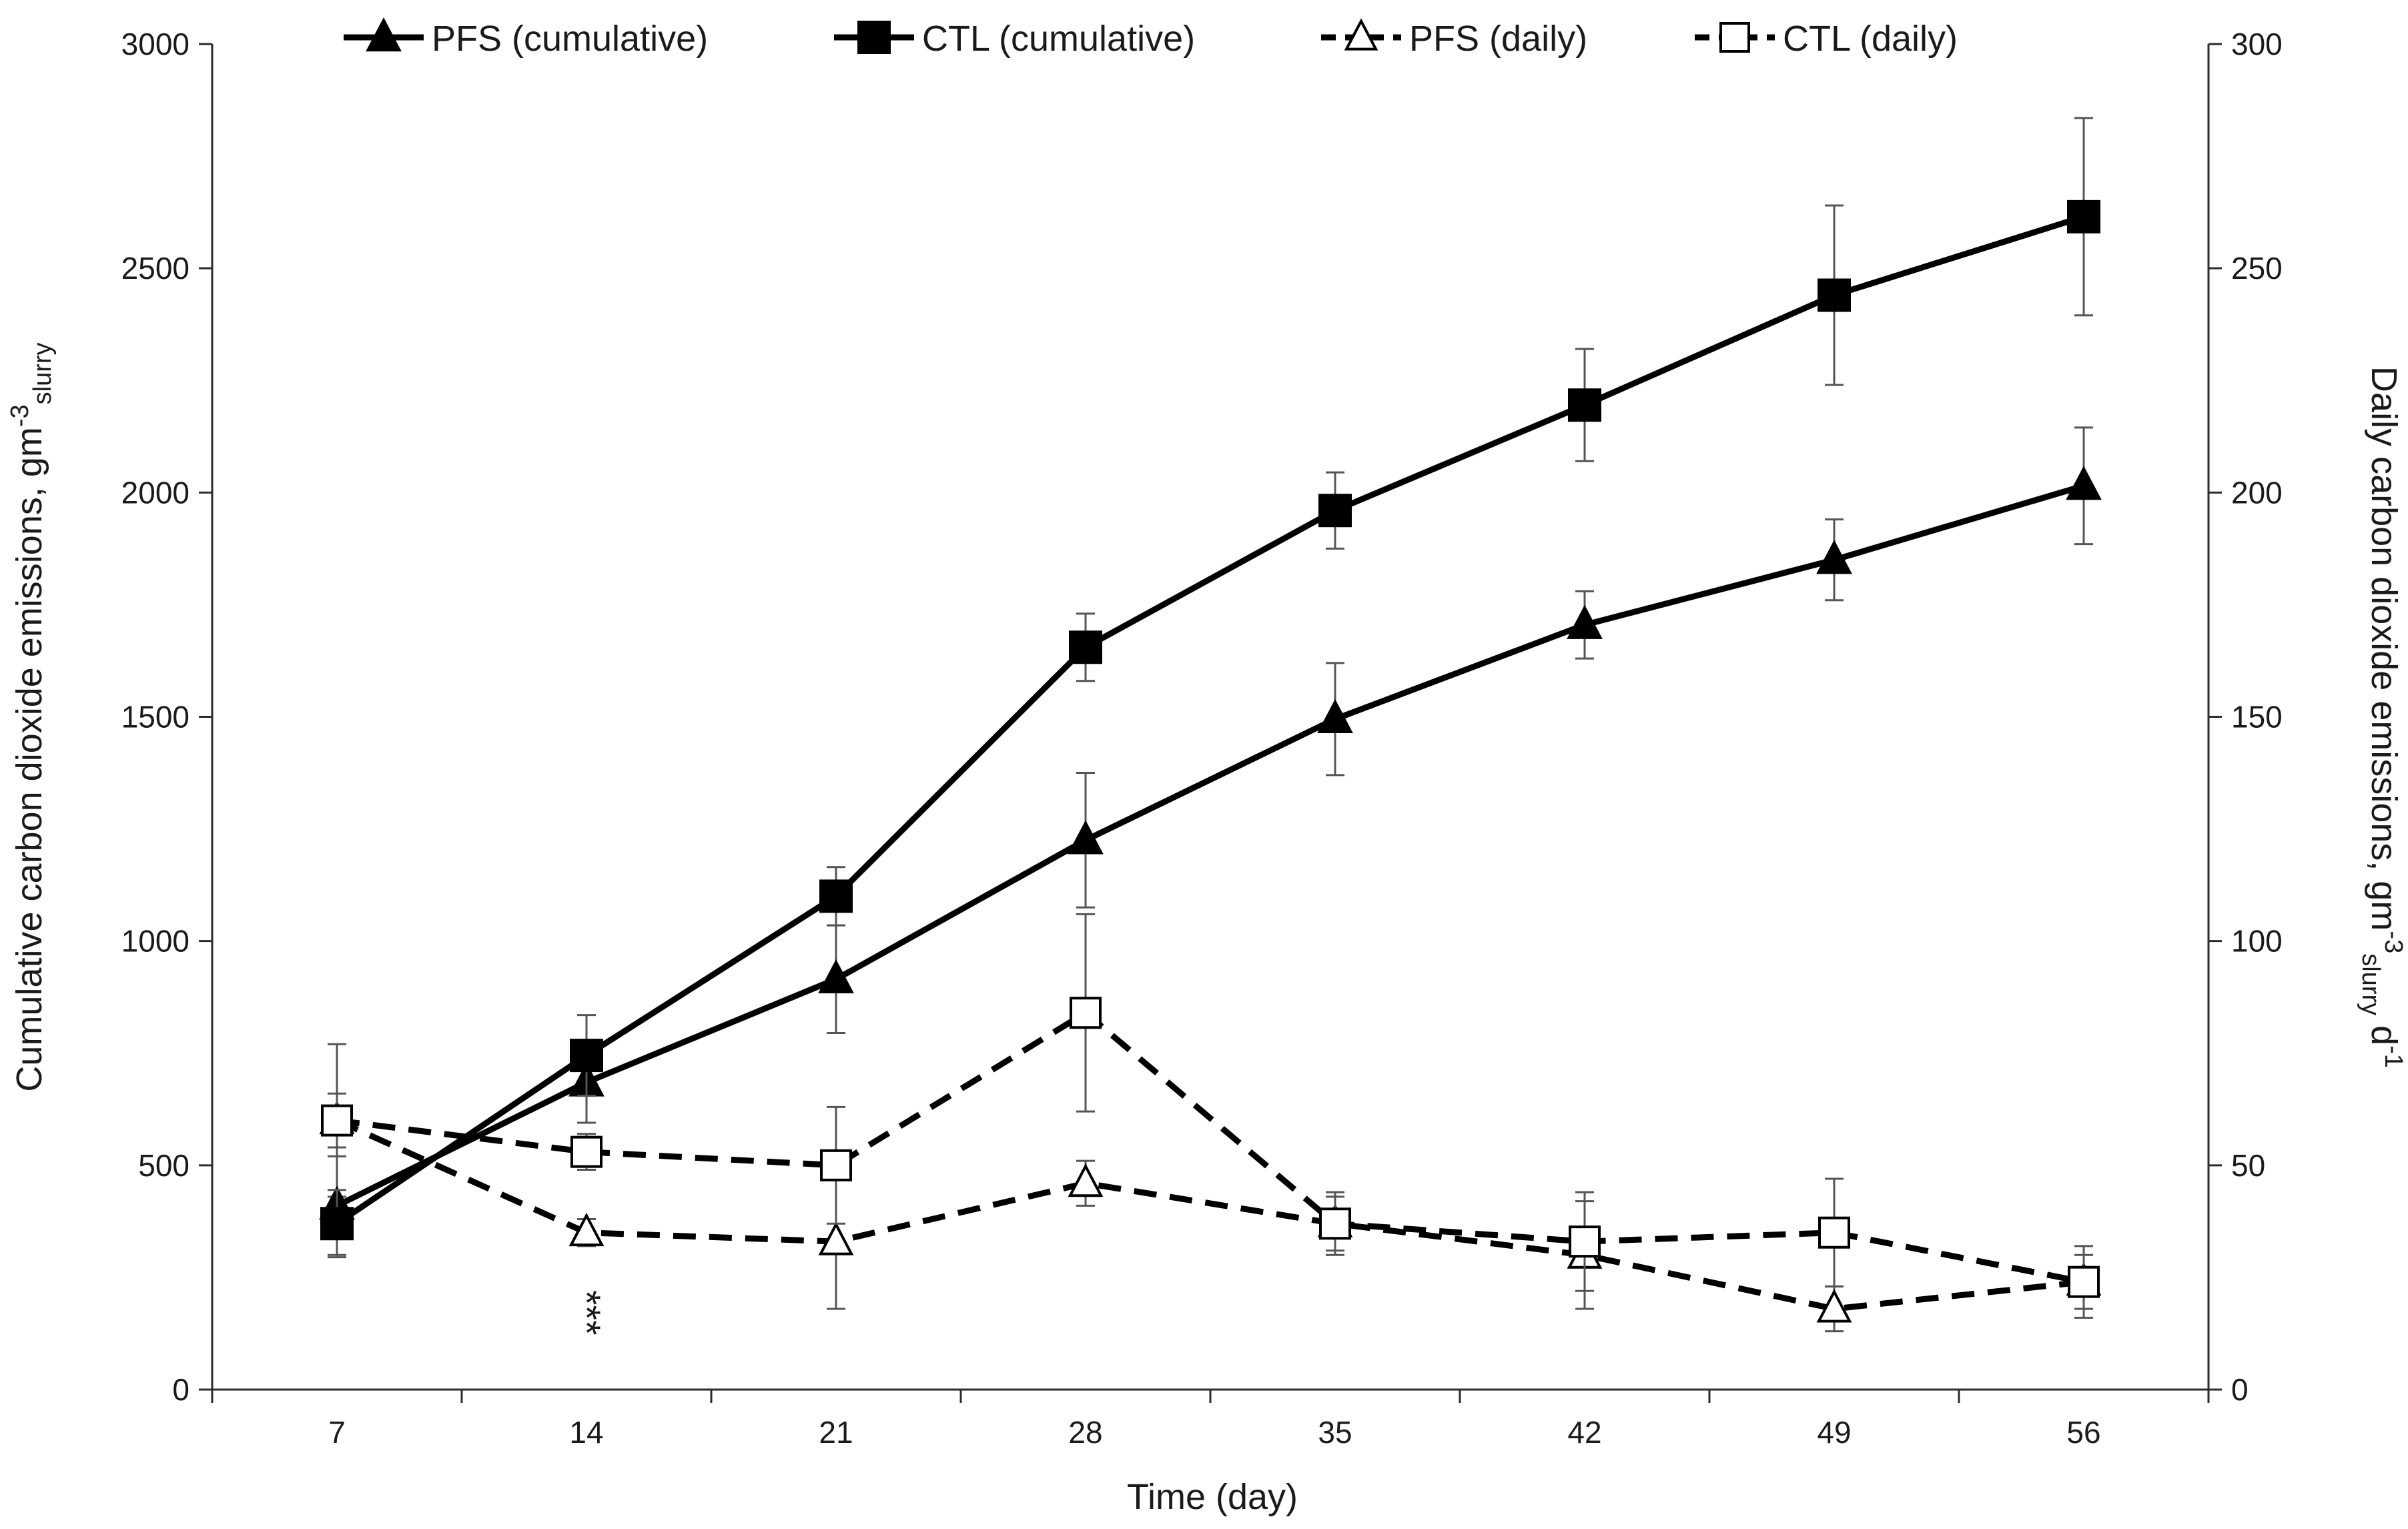 This screenshot has width=2408, height=1529. Describe the element at coordinates (2384, 1030) in the screenshot. I see `right-y-axis-title-tail: d` at that location.